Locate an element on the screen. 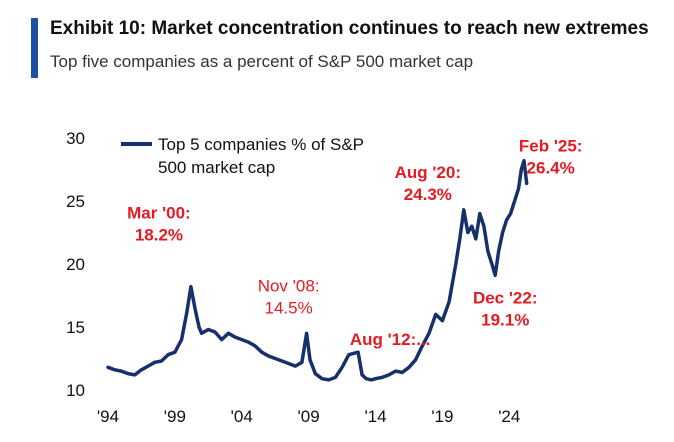  annotation-label: Nov '08: 14.5% is located at coordinates (289, 296).